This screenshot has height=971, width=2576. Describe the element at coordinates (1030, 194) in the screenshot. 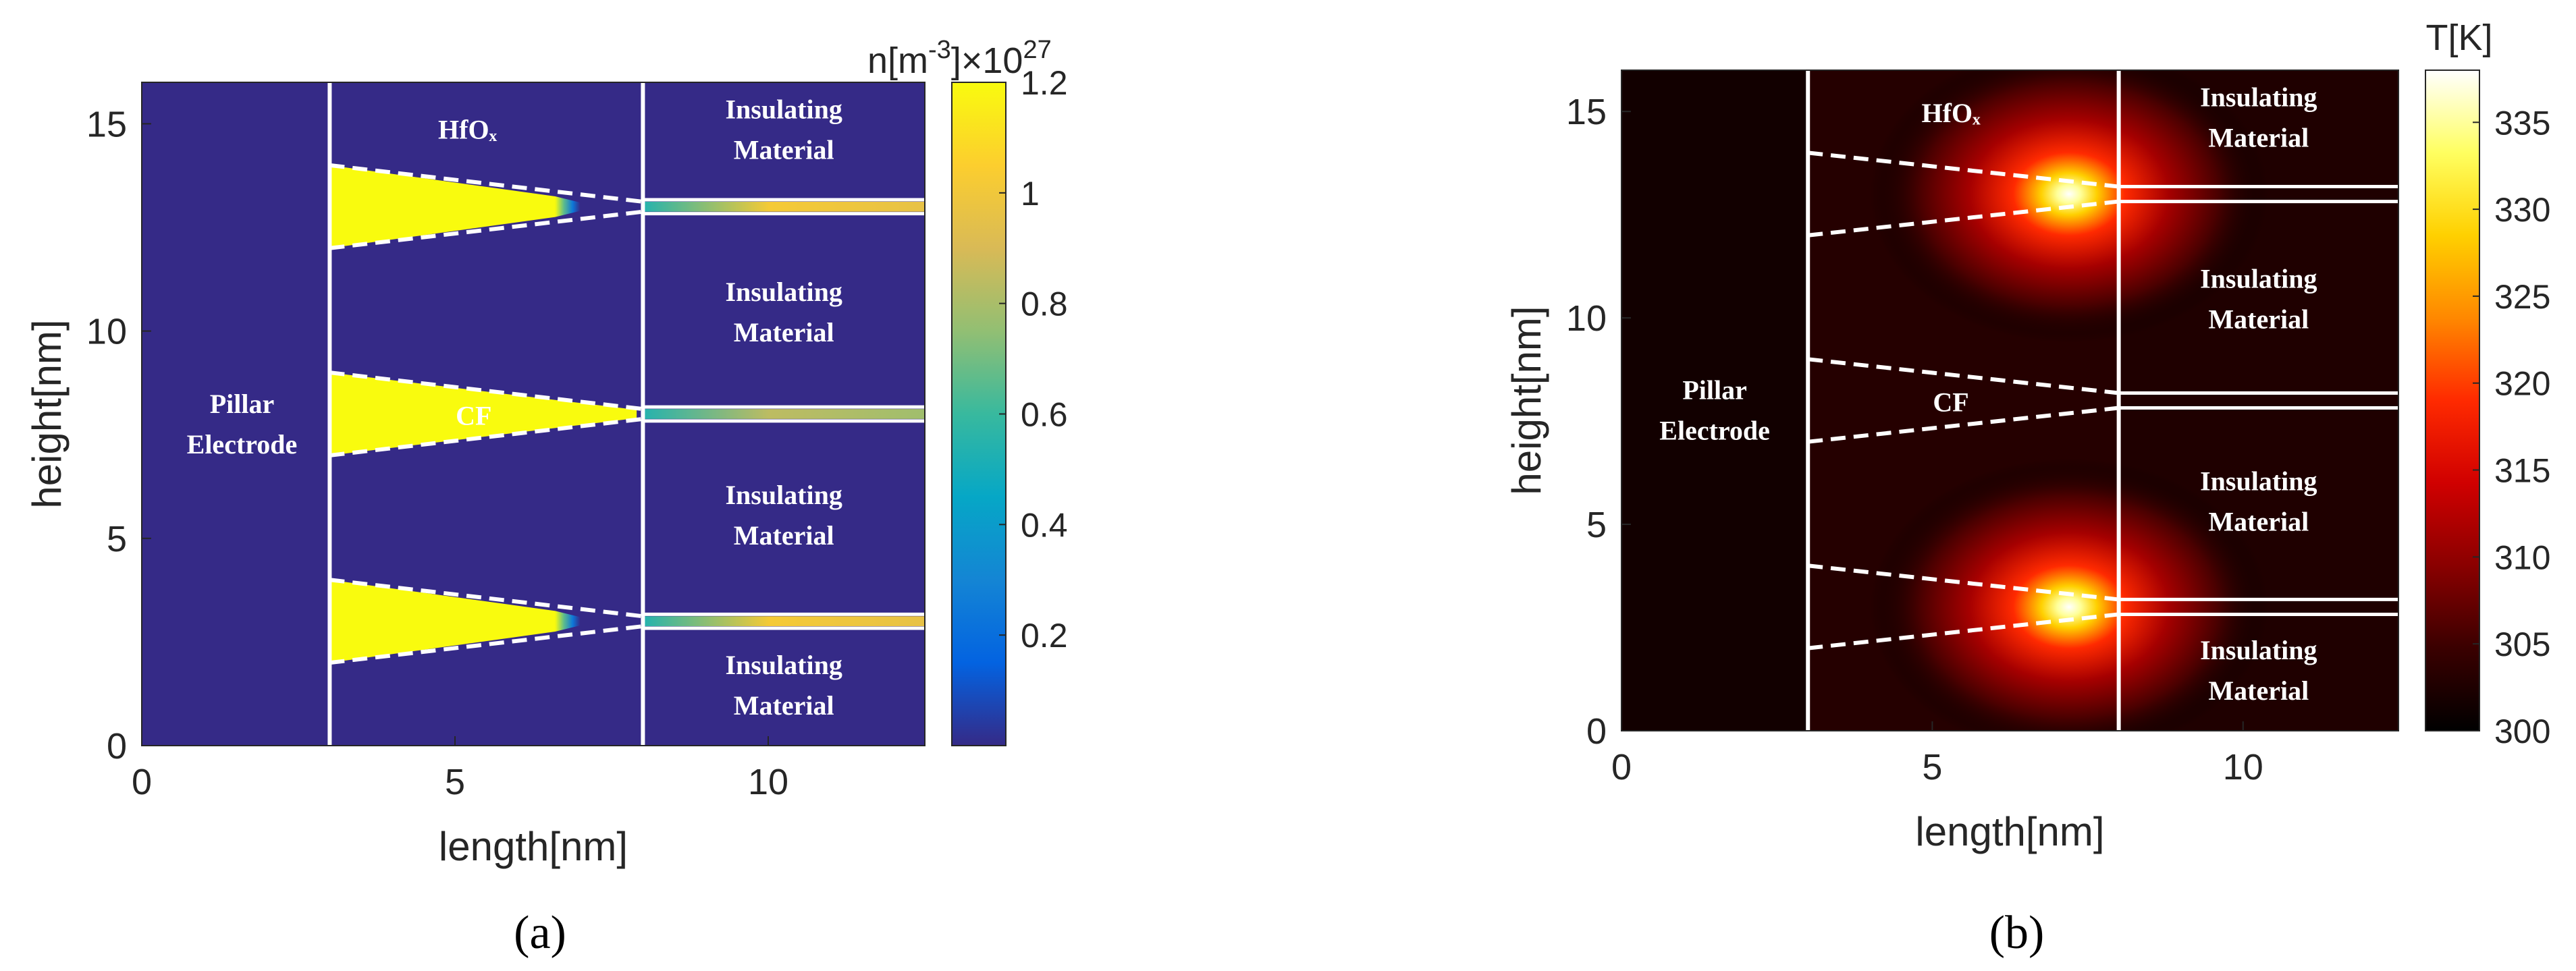

I see `colorbar-tick-label: 1` at that location.